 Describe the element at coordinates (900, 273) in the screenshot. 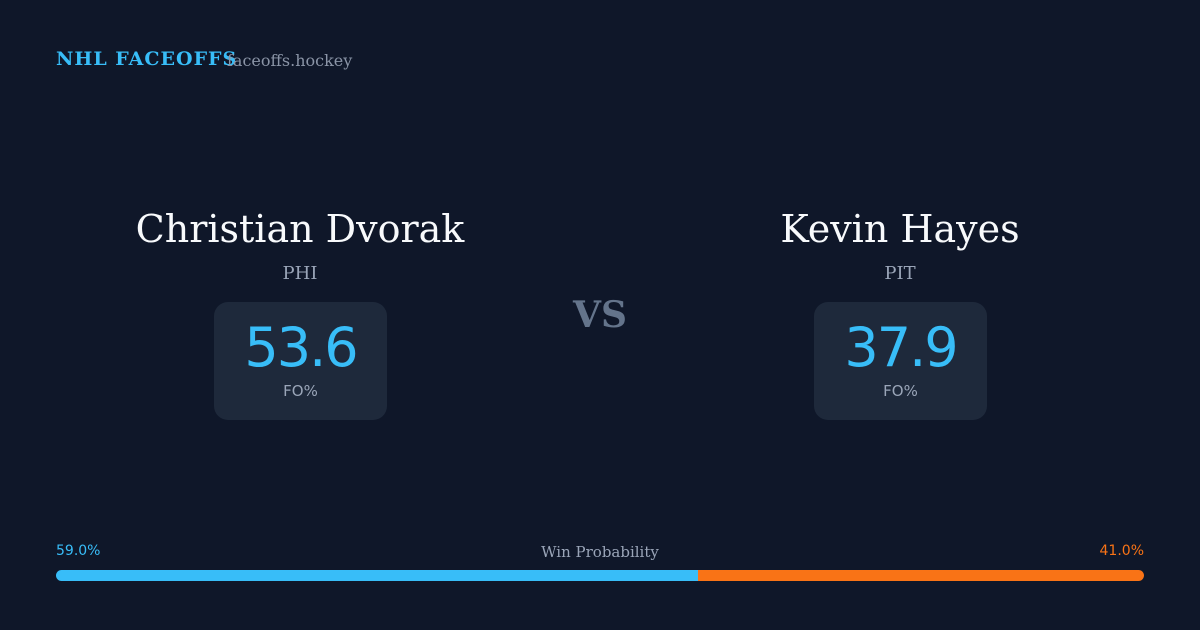

I see `player-team: PIT` at that location.